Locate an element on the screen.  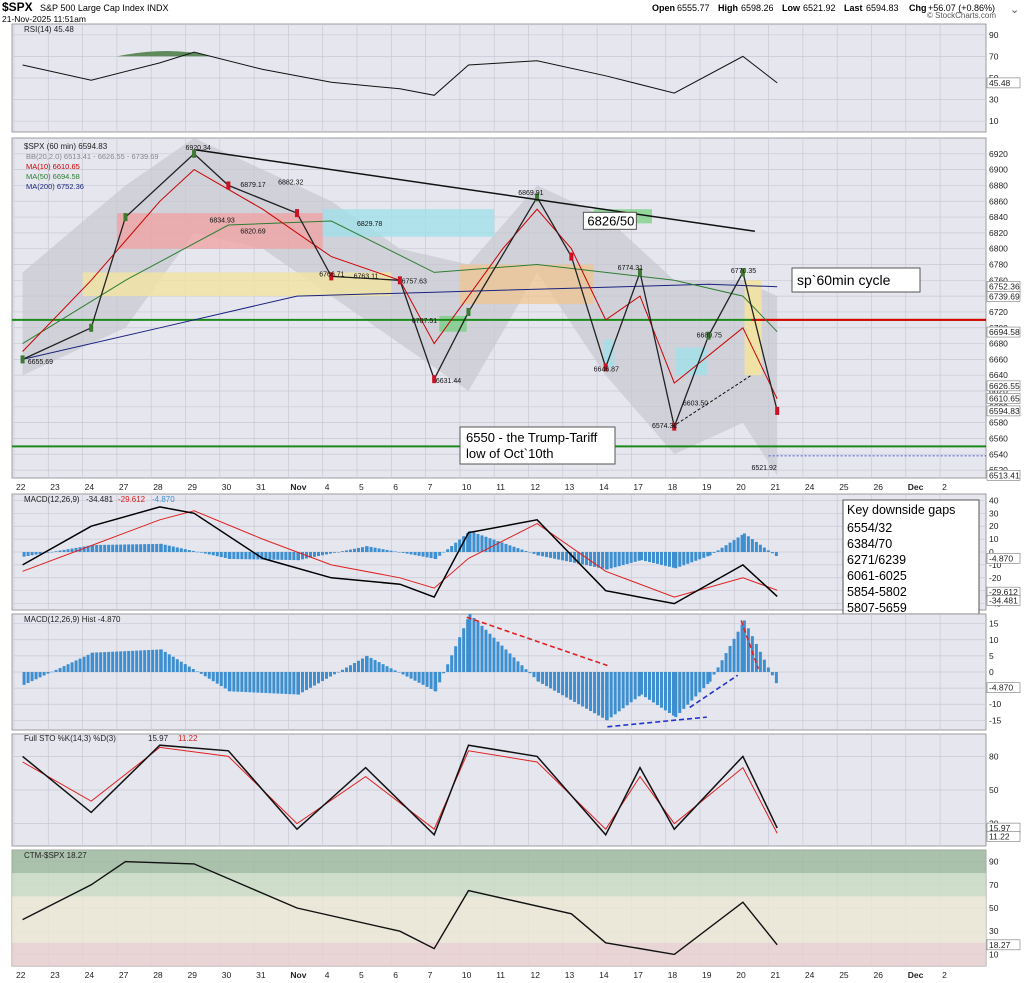
x-tick-label: 13 is located at coordinates (570, 975).